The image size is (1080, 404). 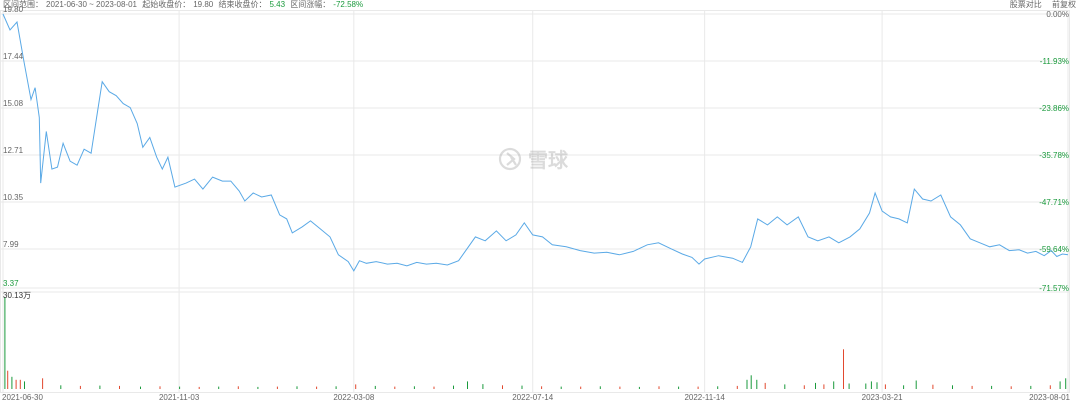 What do you see at coordinates (1025, 4) in the screenshot?
I see `stock-compare-button: 股票对比` at bounding box center [1025, 4].